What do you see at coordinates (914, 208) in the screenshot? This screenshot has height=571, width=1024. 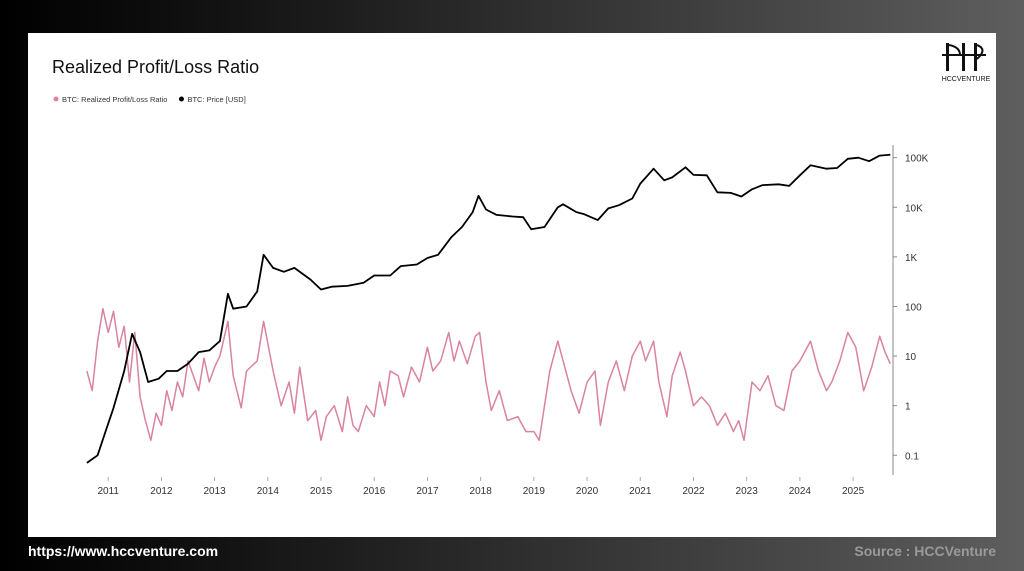 I see `y-tick-label: 10K` at bounding box center [914, 208].